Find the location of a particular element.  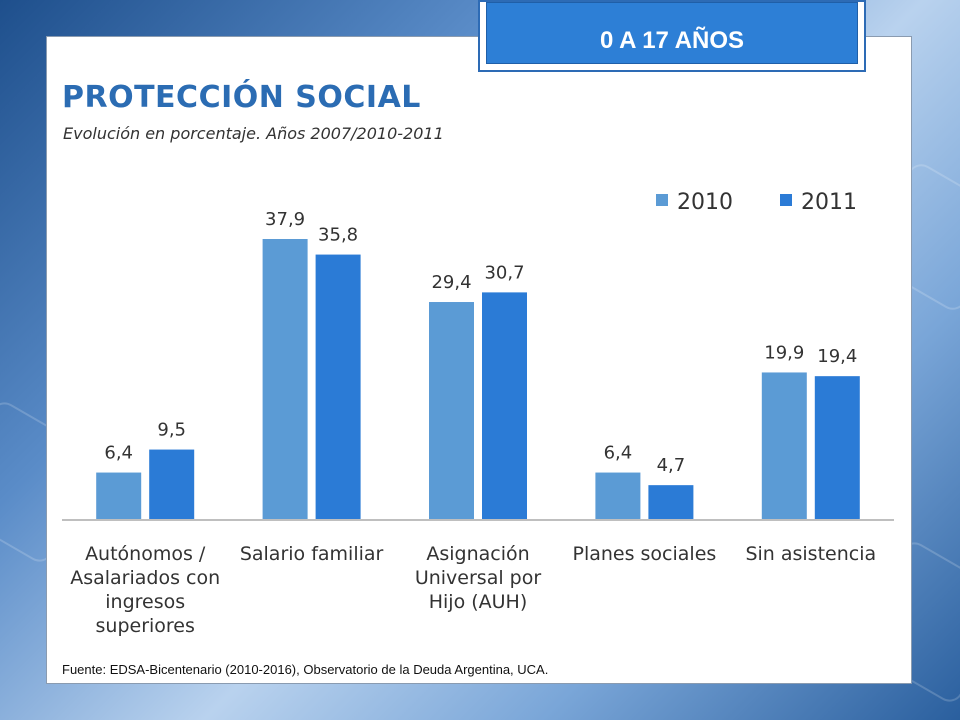

age-badge: 0 A 17 AÑOS is located at coordinates (672, 36).